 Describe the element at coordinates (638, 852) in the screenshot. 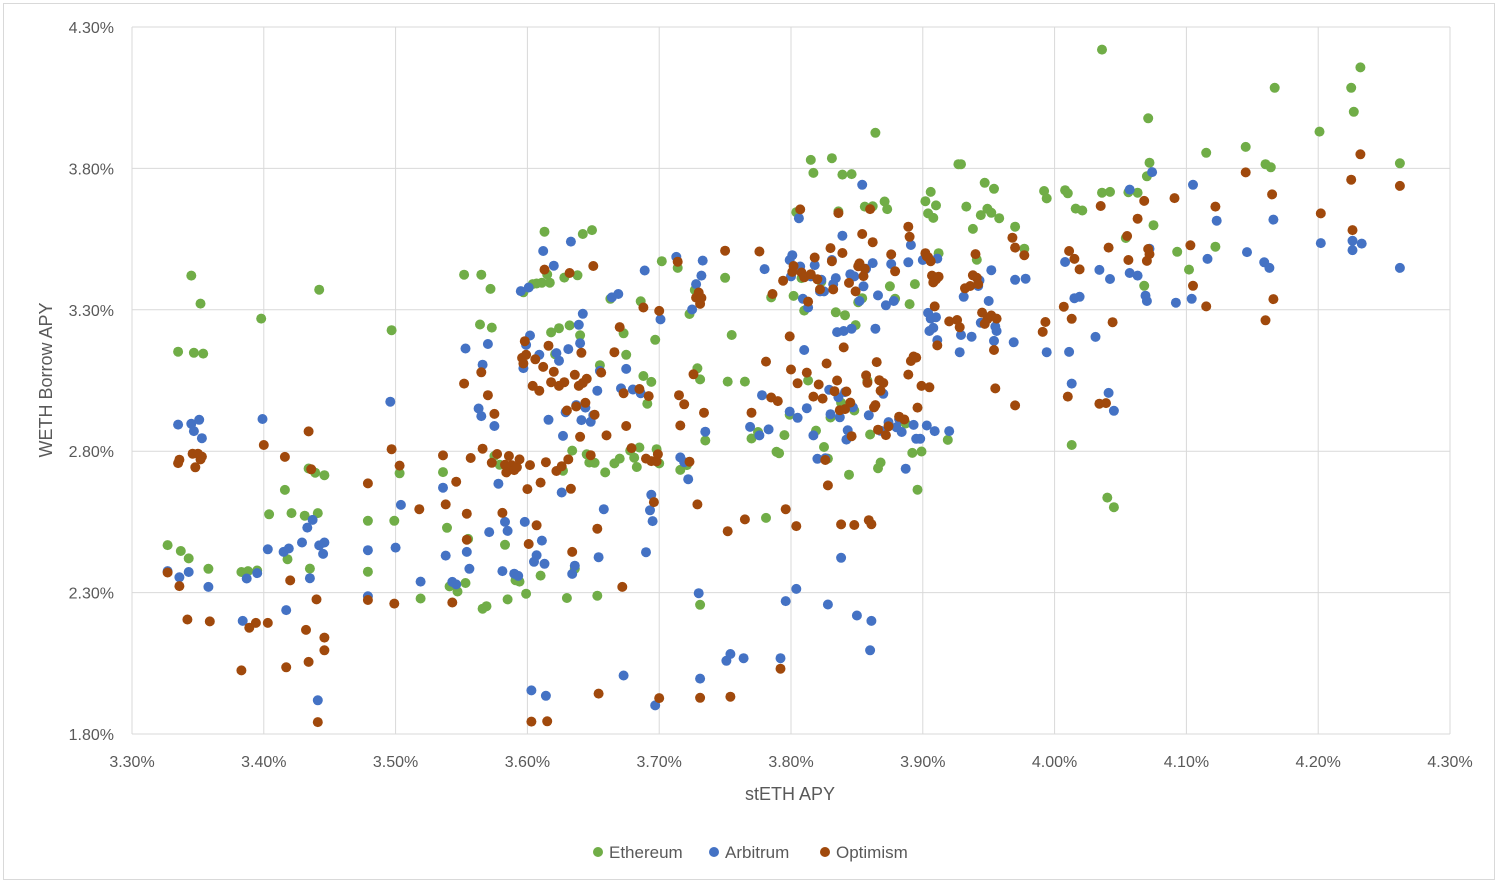

I see `legend-item-ethereum: Ethereum` at that location.